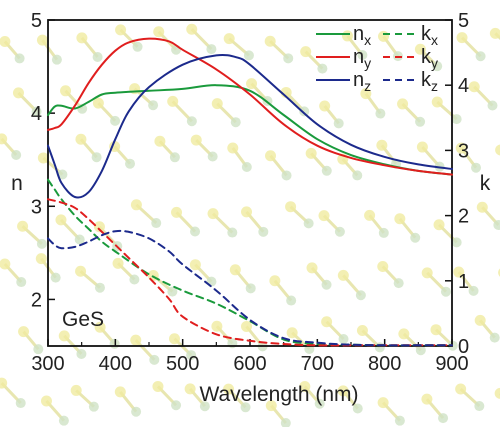  What do you see at coordinates (429, 35) in the screenshot?
I see `legend-label-kx: kx` at bounding box center [429, 35].